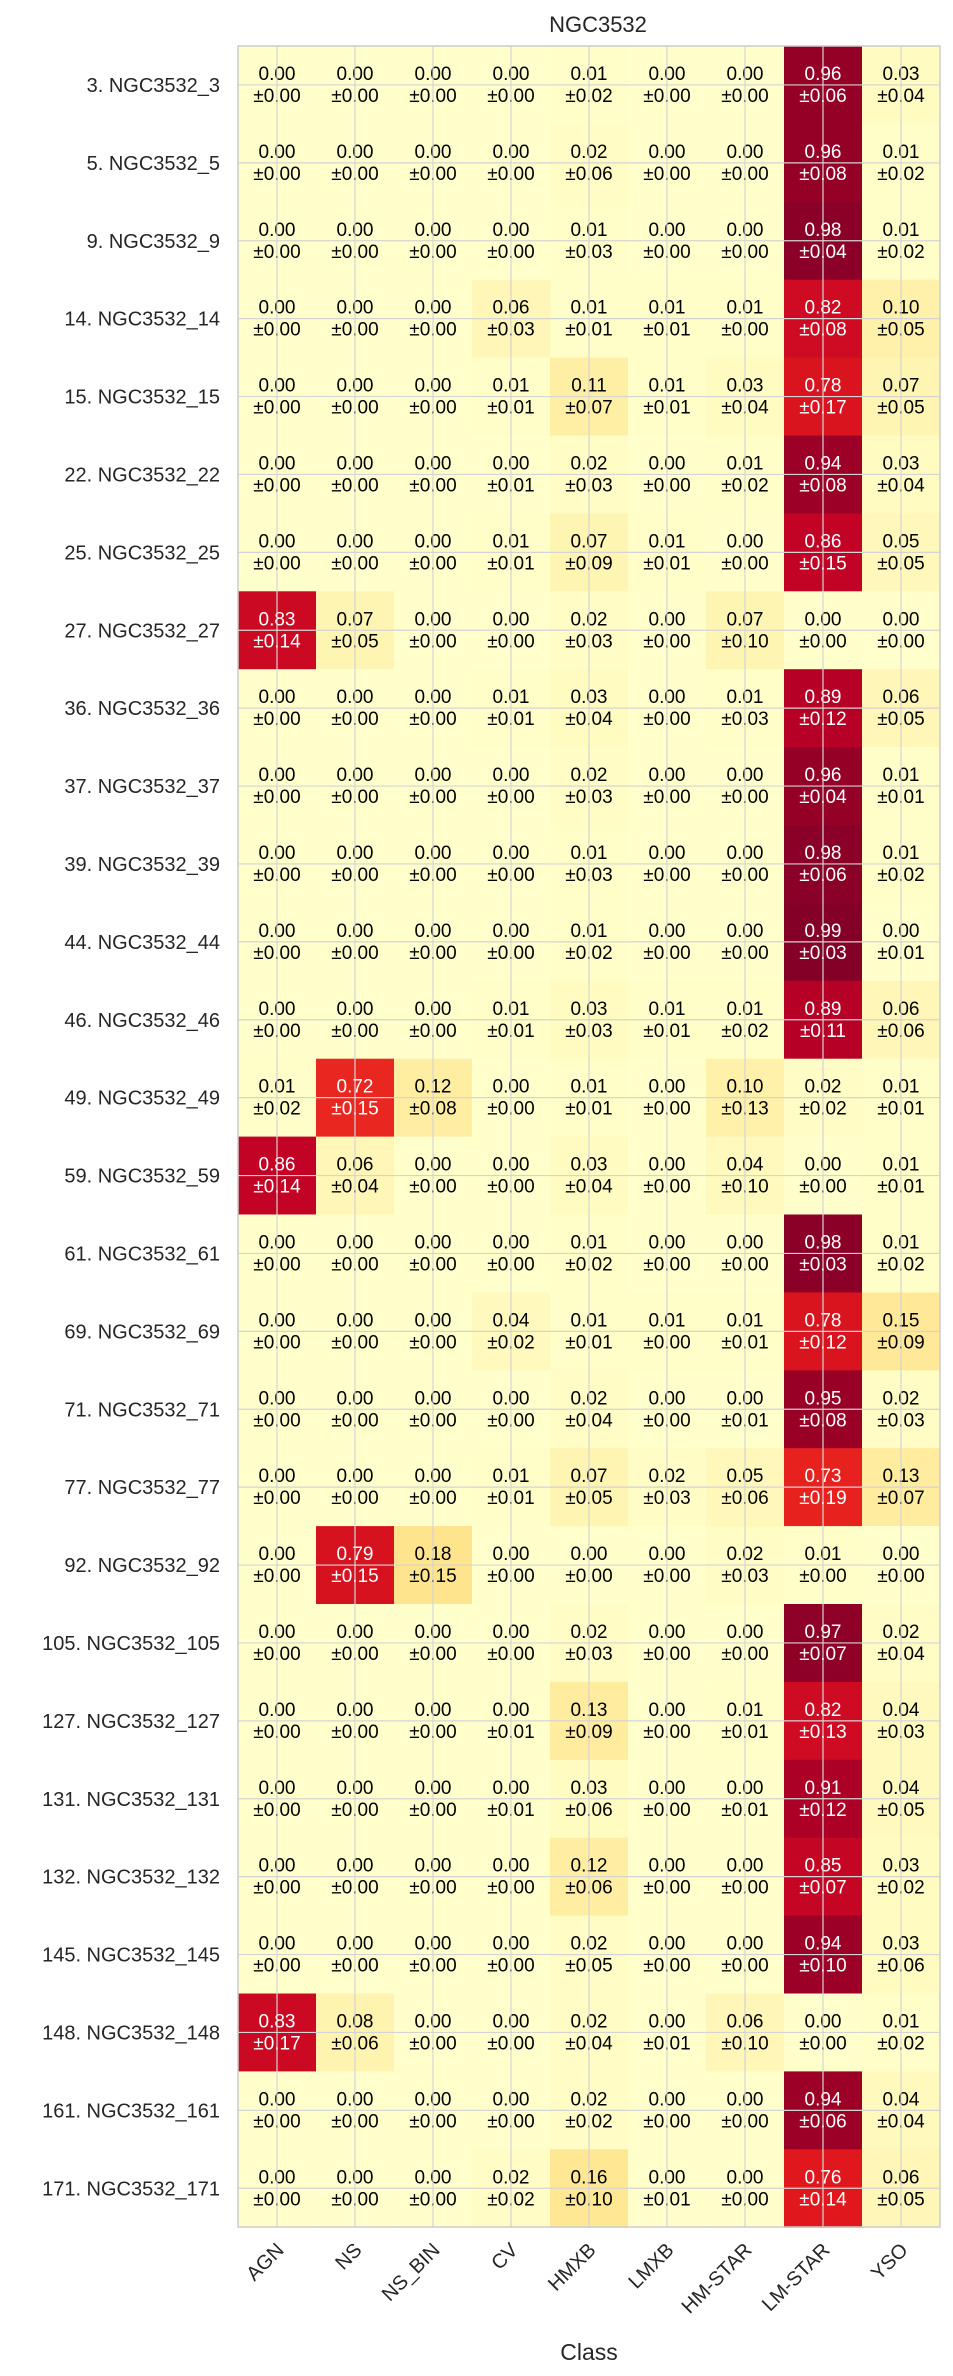 This screenshot has height=2376, width=953. Describe the element at coordinates (142, 553) in the screenshot. I see `y-tick-label: 25. NGC3532_25` at that location.